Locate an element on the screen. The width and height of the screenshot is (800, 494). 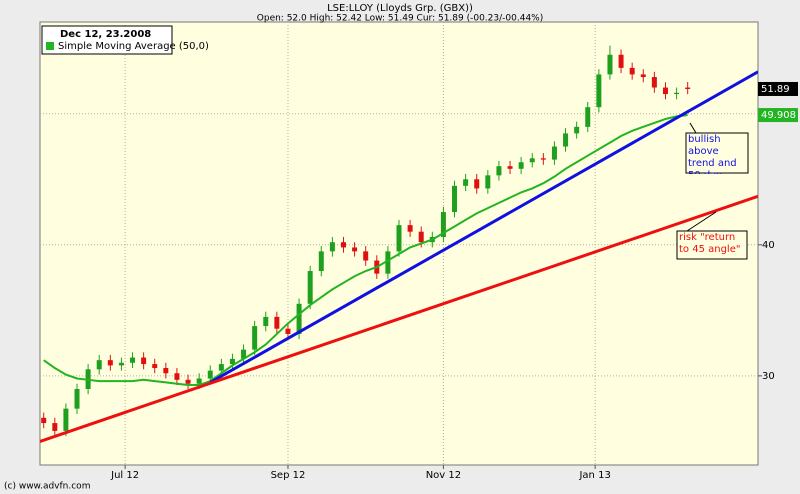
price-box is located at coordinates (778, 88).